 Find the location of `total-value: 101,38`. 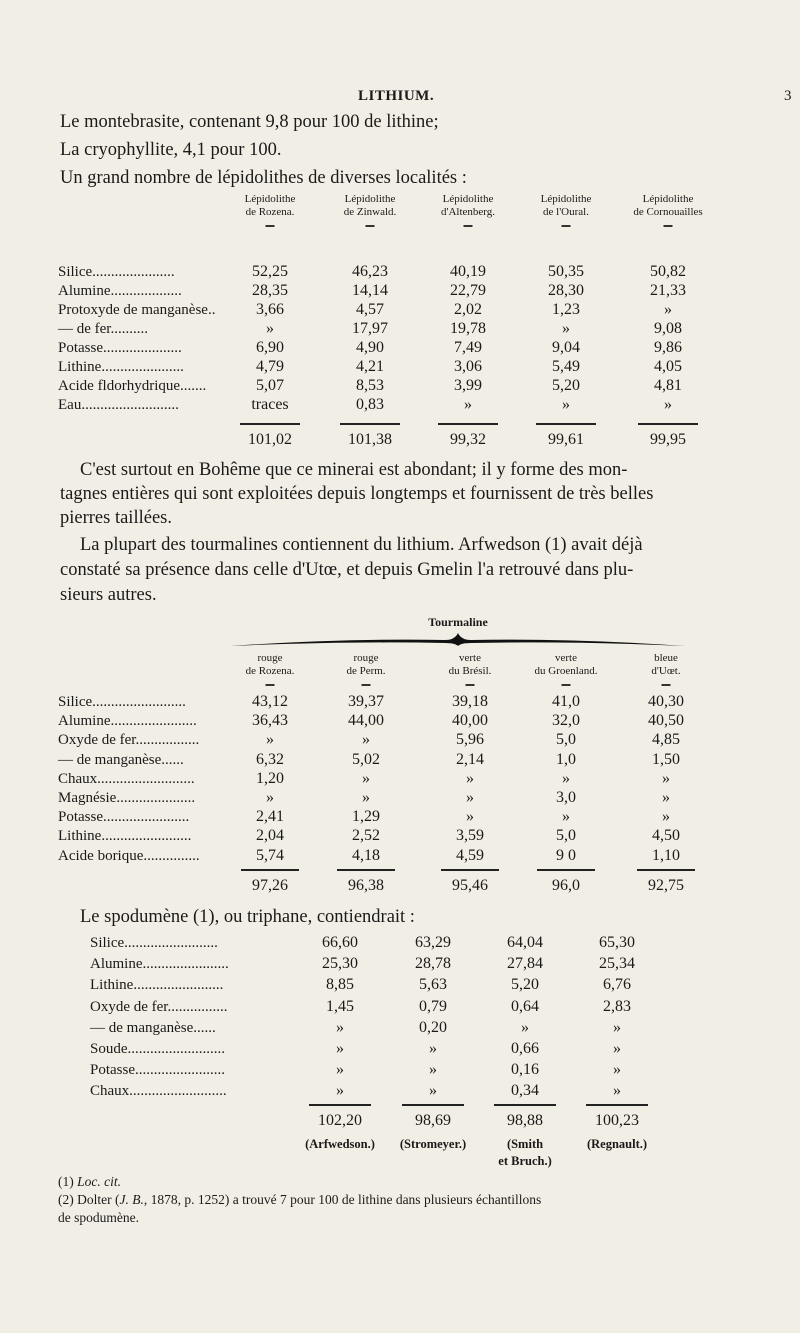

total-value: 101,38 is located at coordinates (370, 439).